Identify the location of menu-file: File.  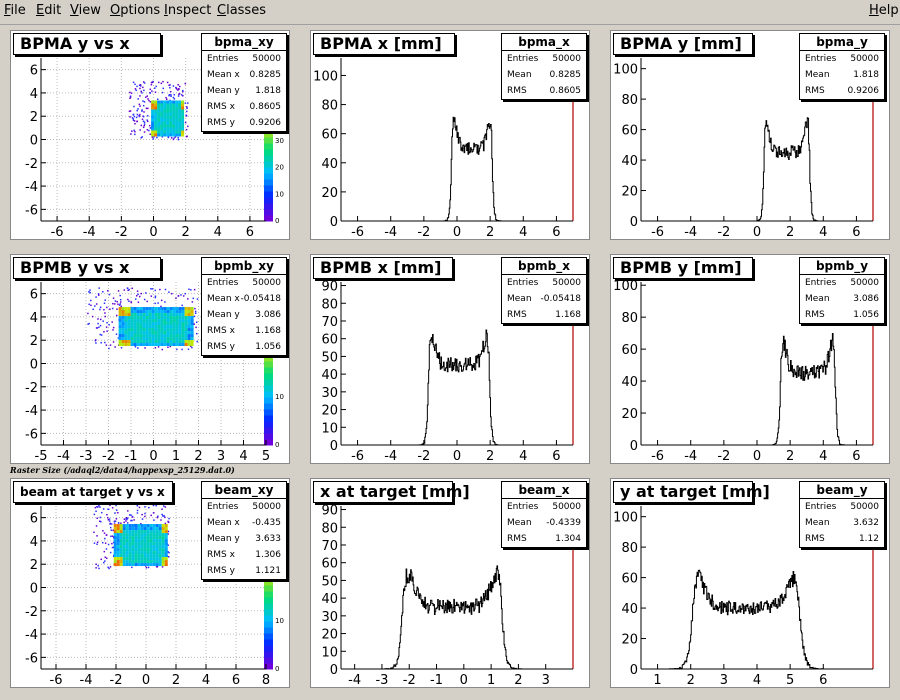
(15, 10).